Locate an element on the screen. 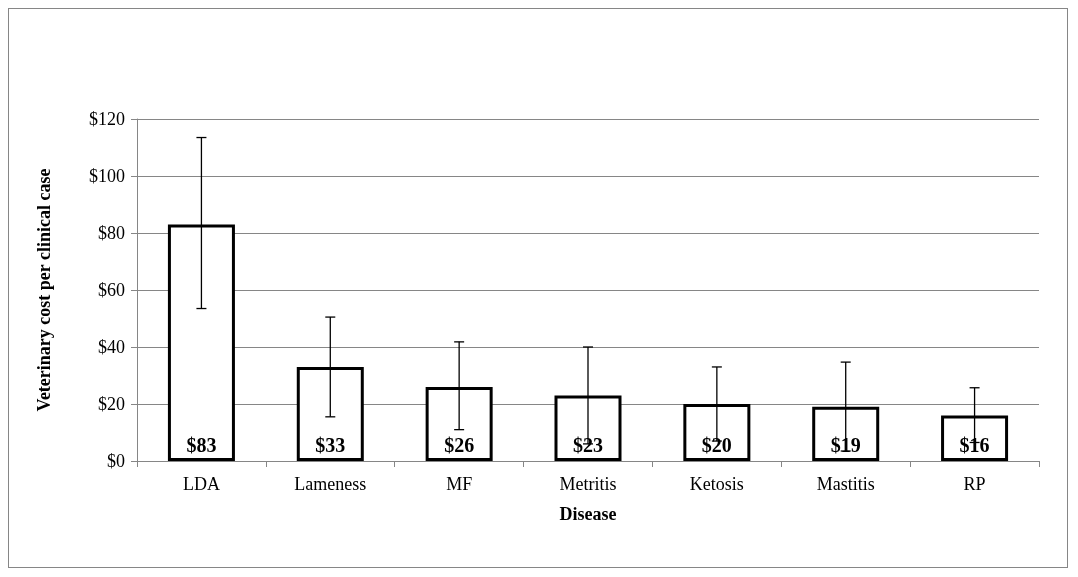 Image resolution: width=1078 pixels, height=577 pixels. y-tick-label: $120 is located at coordinates (107, 119).